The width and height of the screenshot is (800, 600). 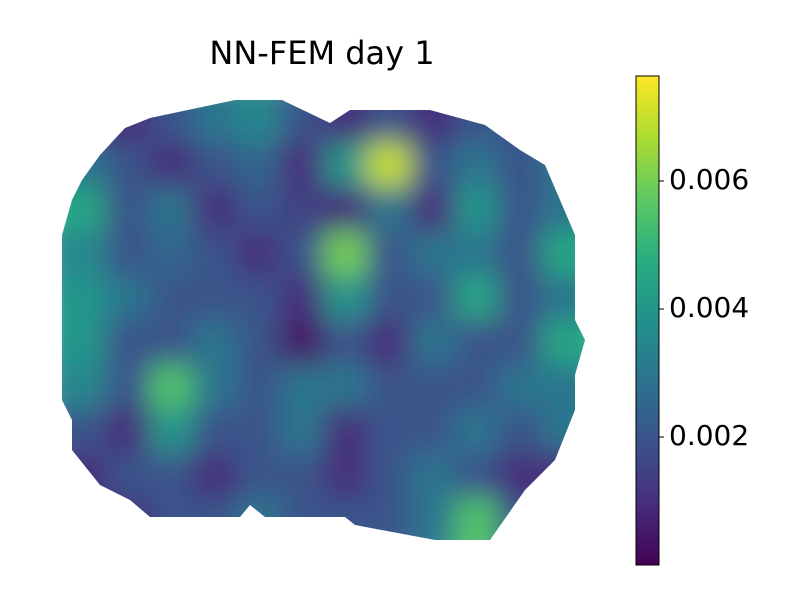 What do you see at coordinates (709, 307) in the screenshot?
I see `colorbar-tick-label: 0.004` at bounding box center [709, 307].